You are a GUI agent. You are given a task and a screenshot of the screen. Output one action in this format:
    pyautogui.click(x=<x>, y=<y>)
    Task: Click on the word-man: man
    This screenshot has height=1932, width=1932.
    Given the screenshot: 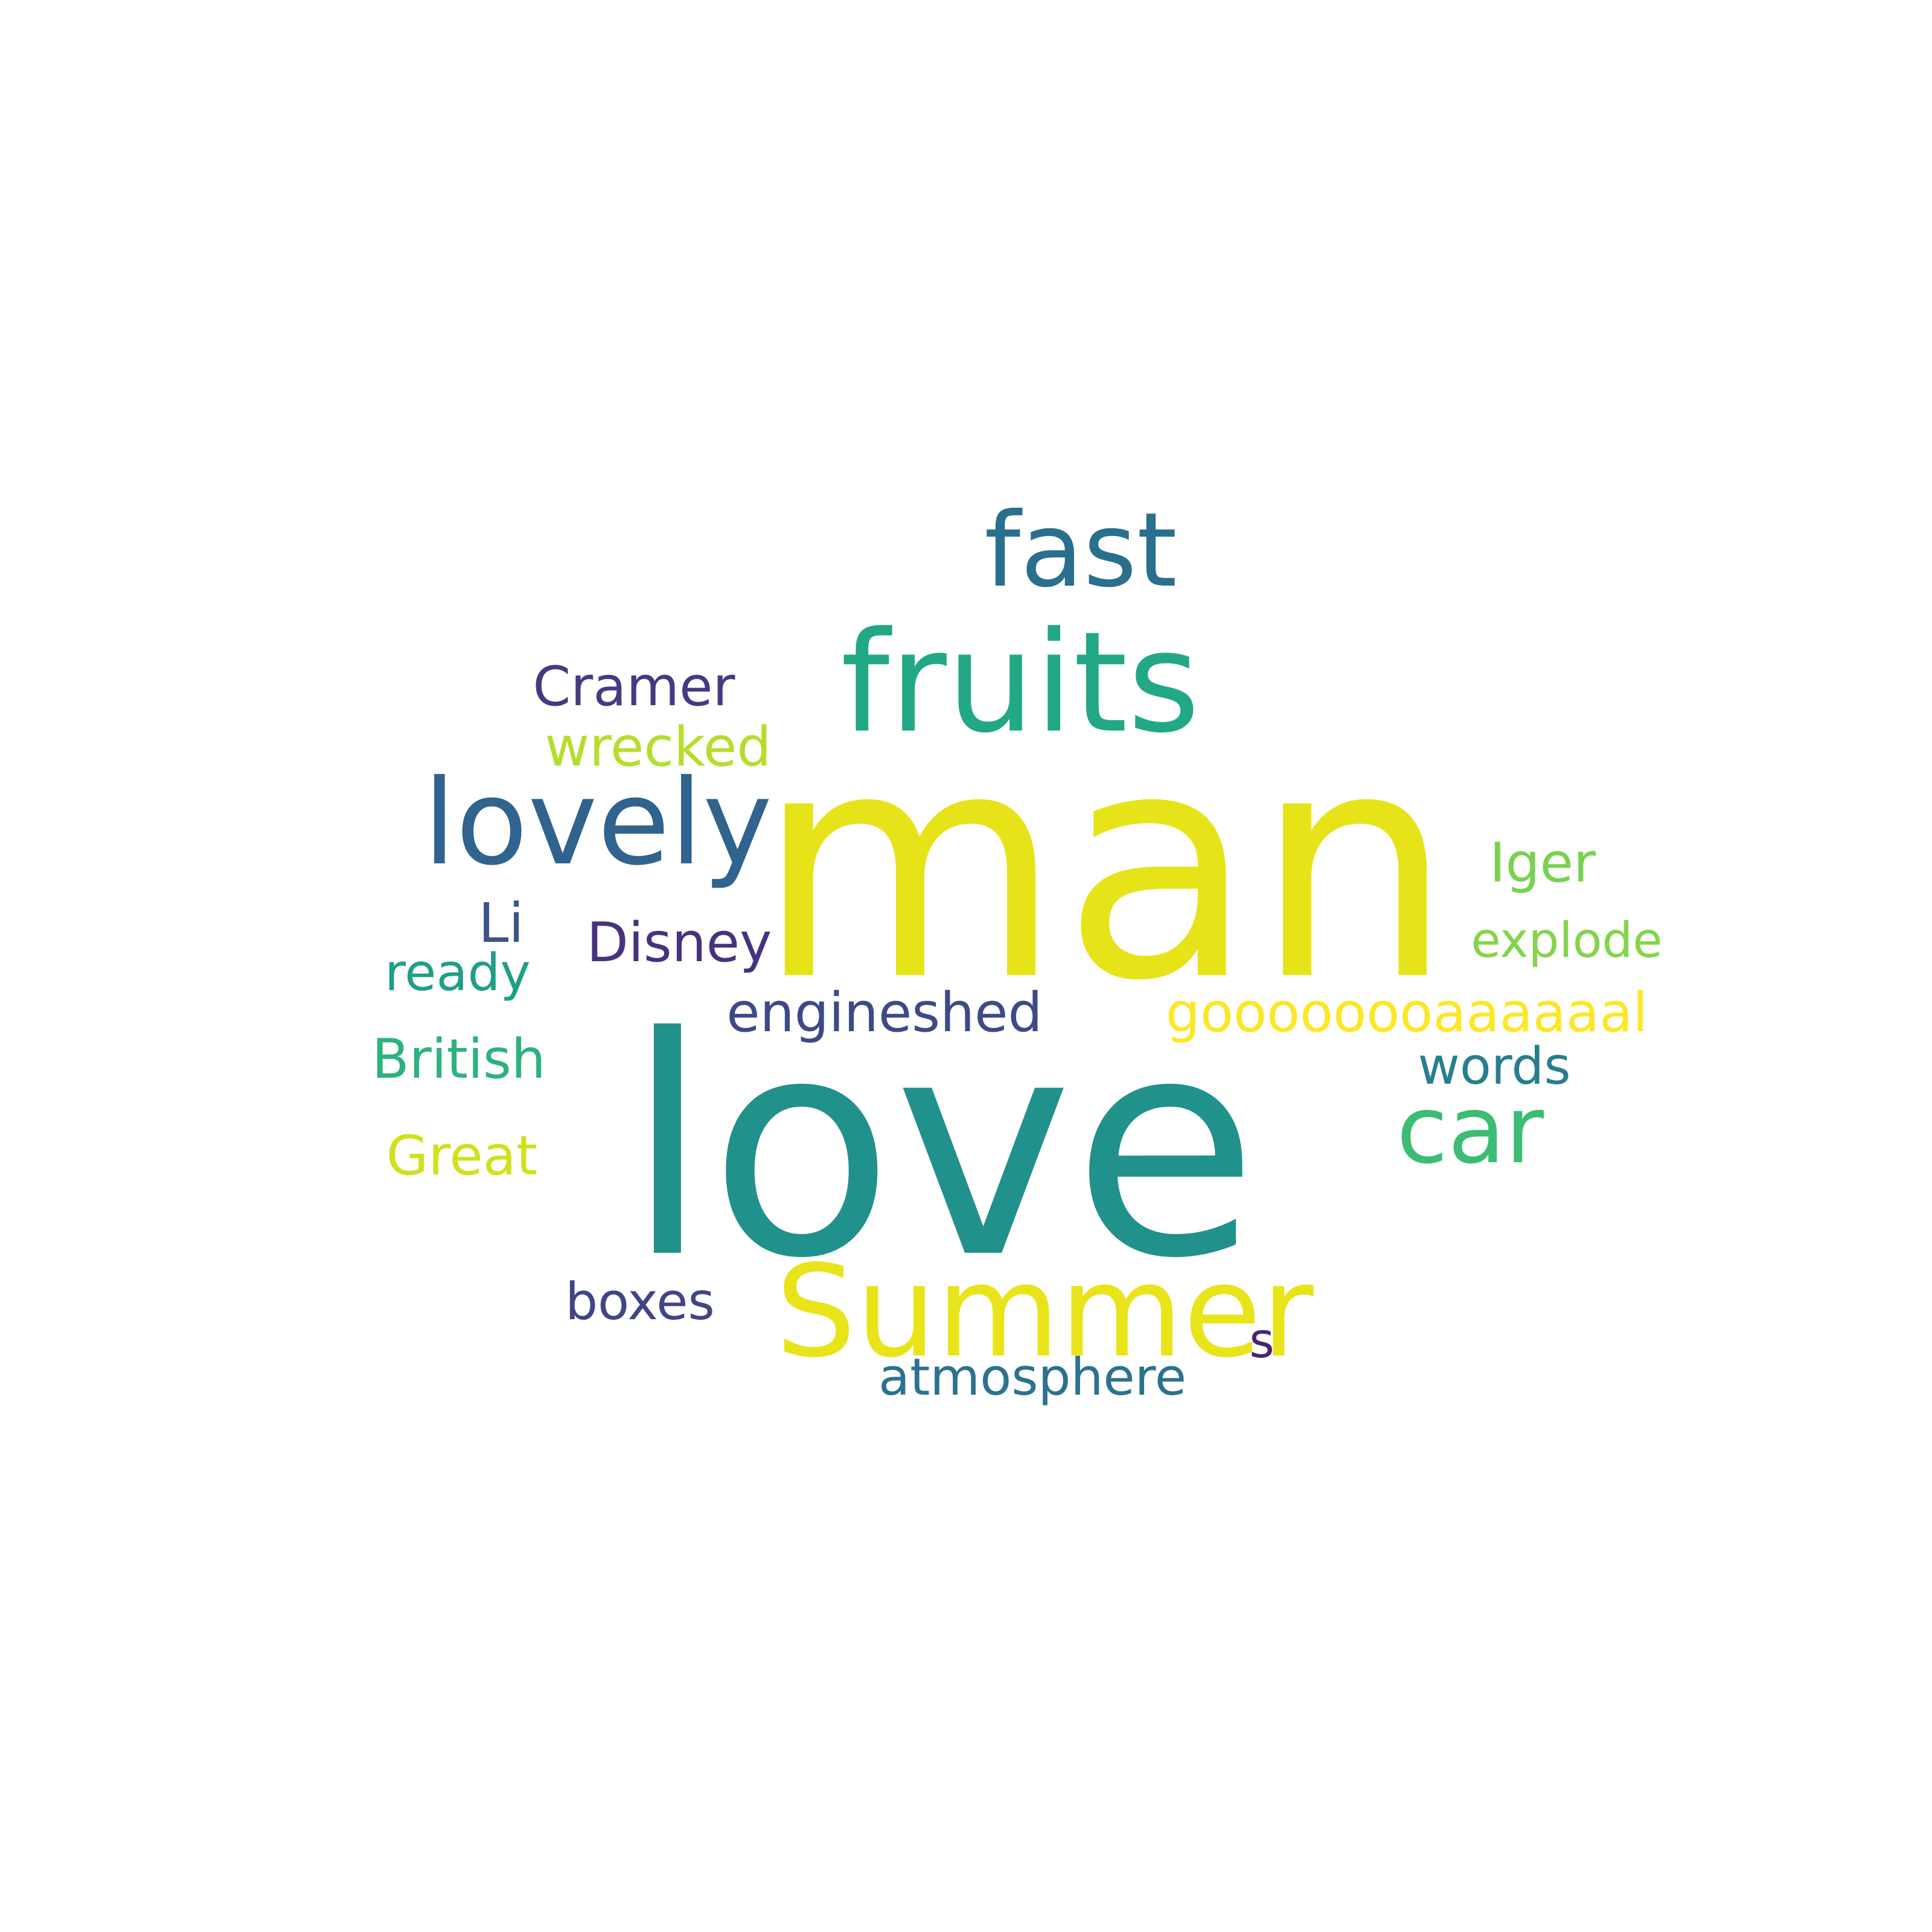 What is the action you would take?
    pyautogui.click(x=1105, y=866)
    